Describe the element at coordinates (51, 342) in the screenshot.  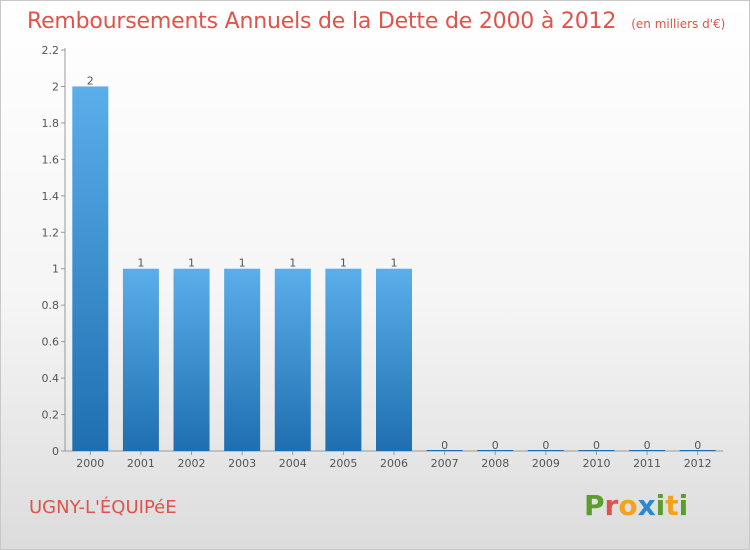
I see `y-tick-label: 0.6` at that location.